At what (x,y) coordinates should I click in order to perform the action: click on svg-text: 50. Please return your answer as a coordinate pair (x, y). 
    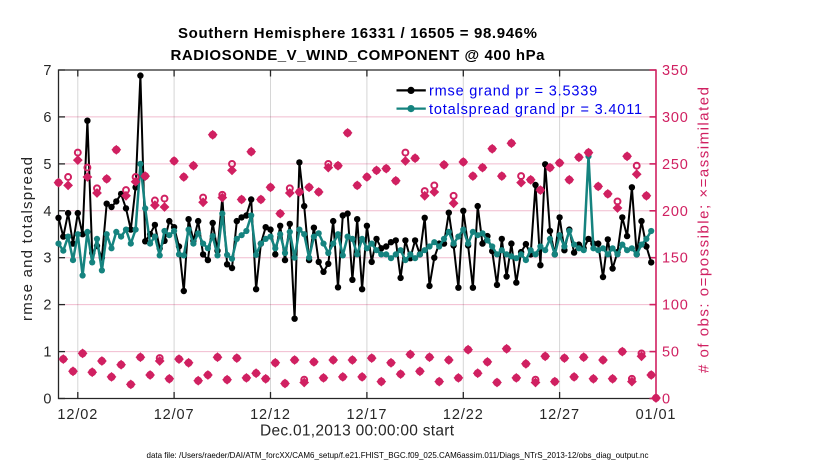
    Looking at the image, I should click on (671, 353).